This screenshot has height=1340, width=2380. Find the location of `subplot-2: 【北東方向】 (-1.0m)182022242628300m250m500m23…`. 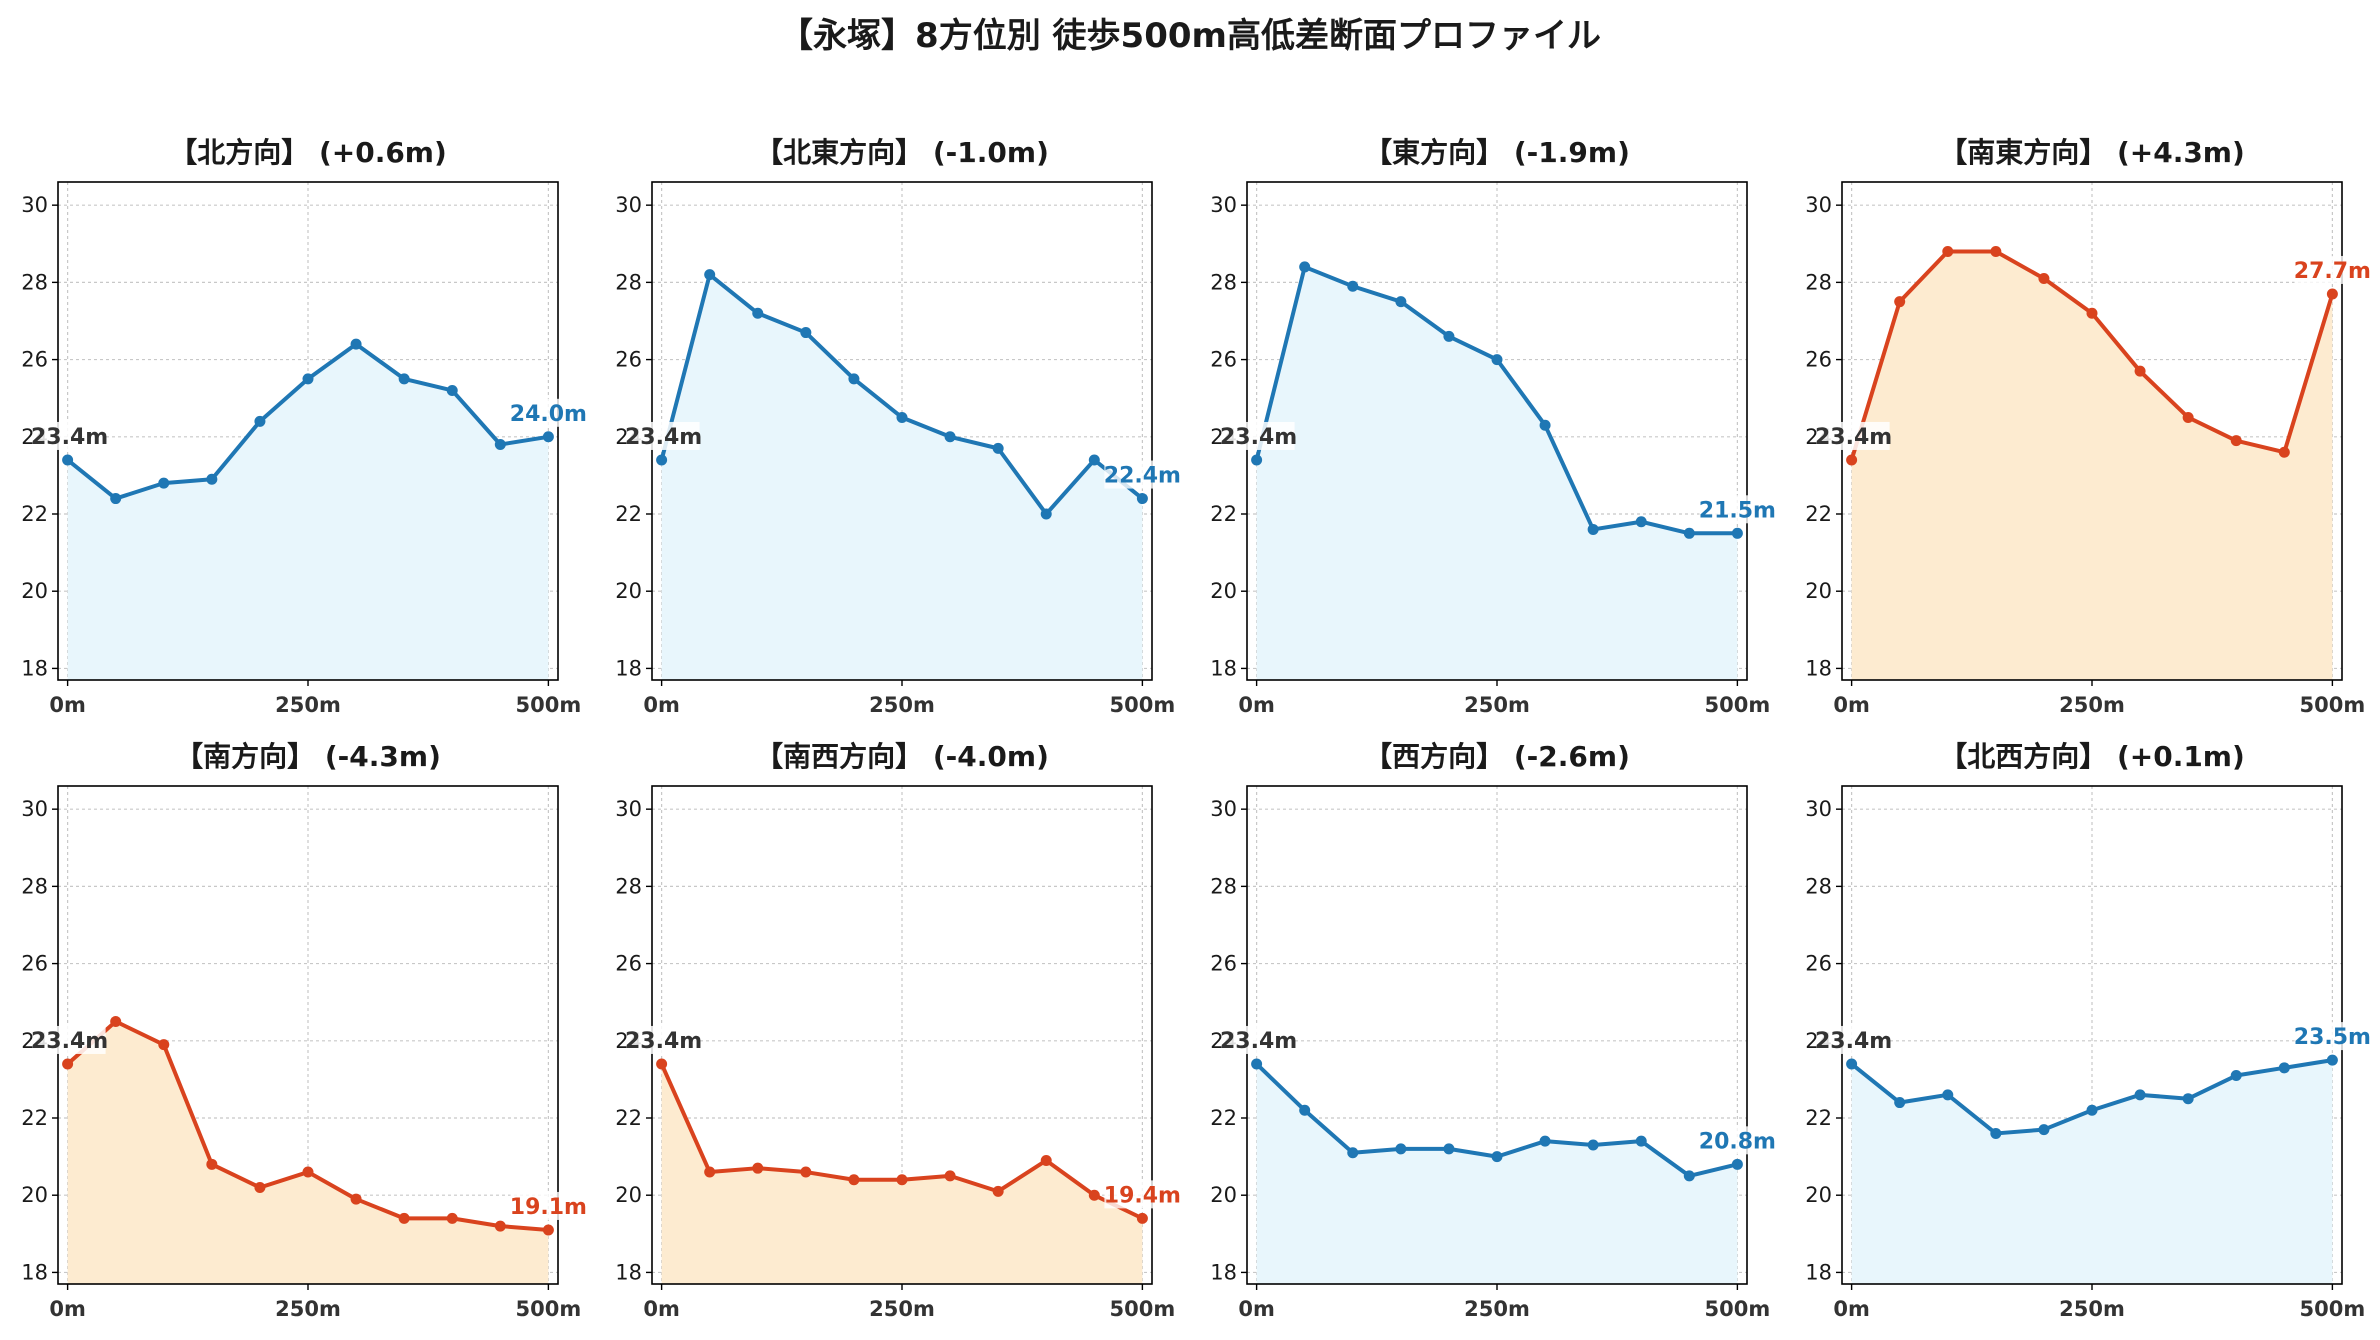

subplot-2: 【北東方向】 (-1.0m)182022242628300m250m500m23… is located at coordinates (898, 426).